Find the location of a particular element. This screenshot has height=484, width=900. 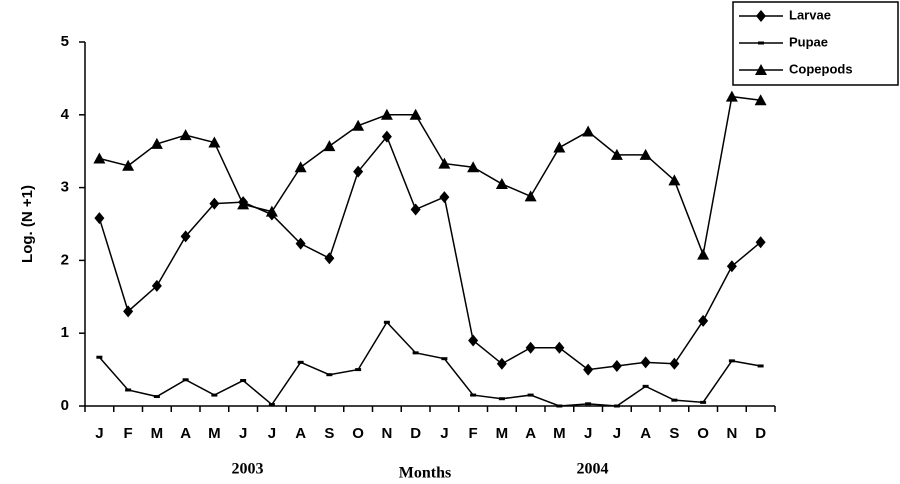

legend-label: Copepods is located at coordinates (821, 68).